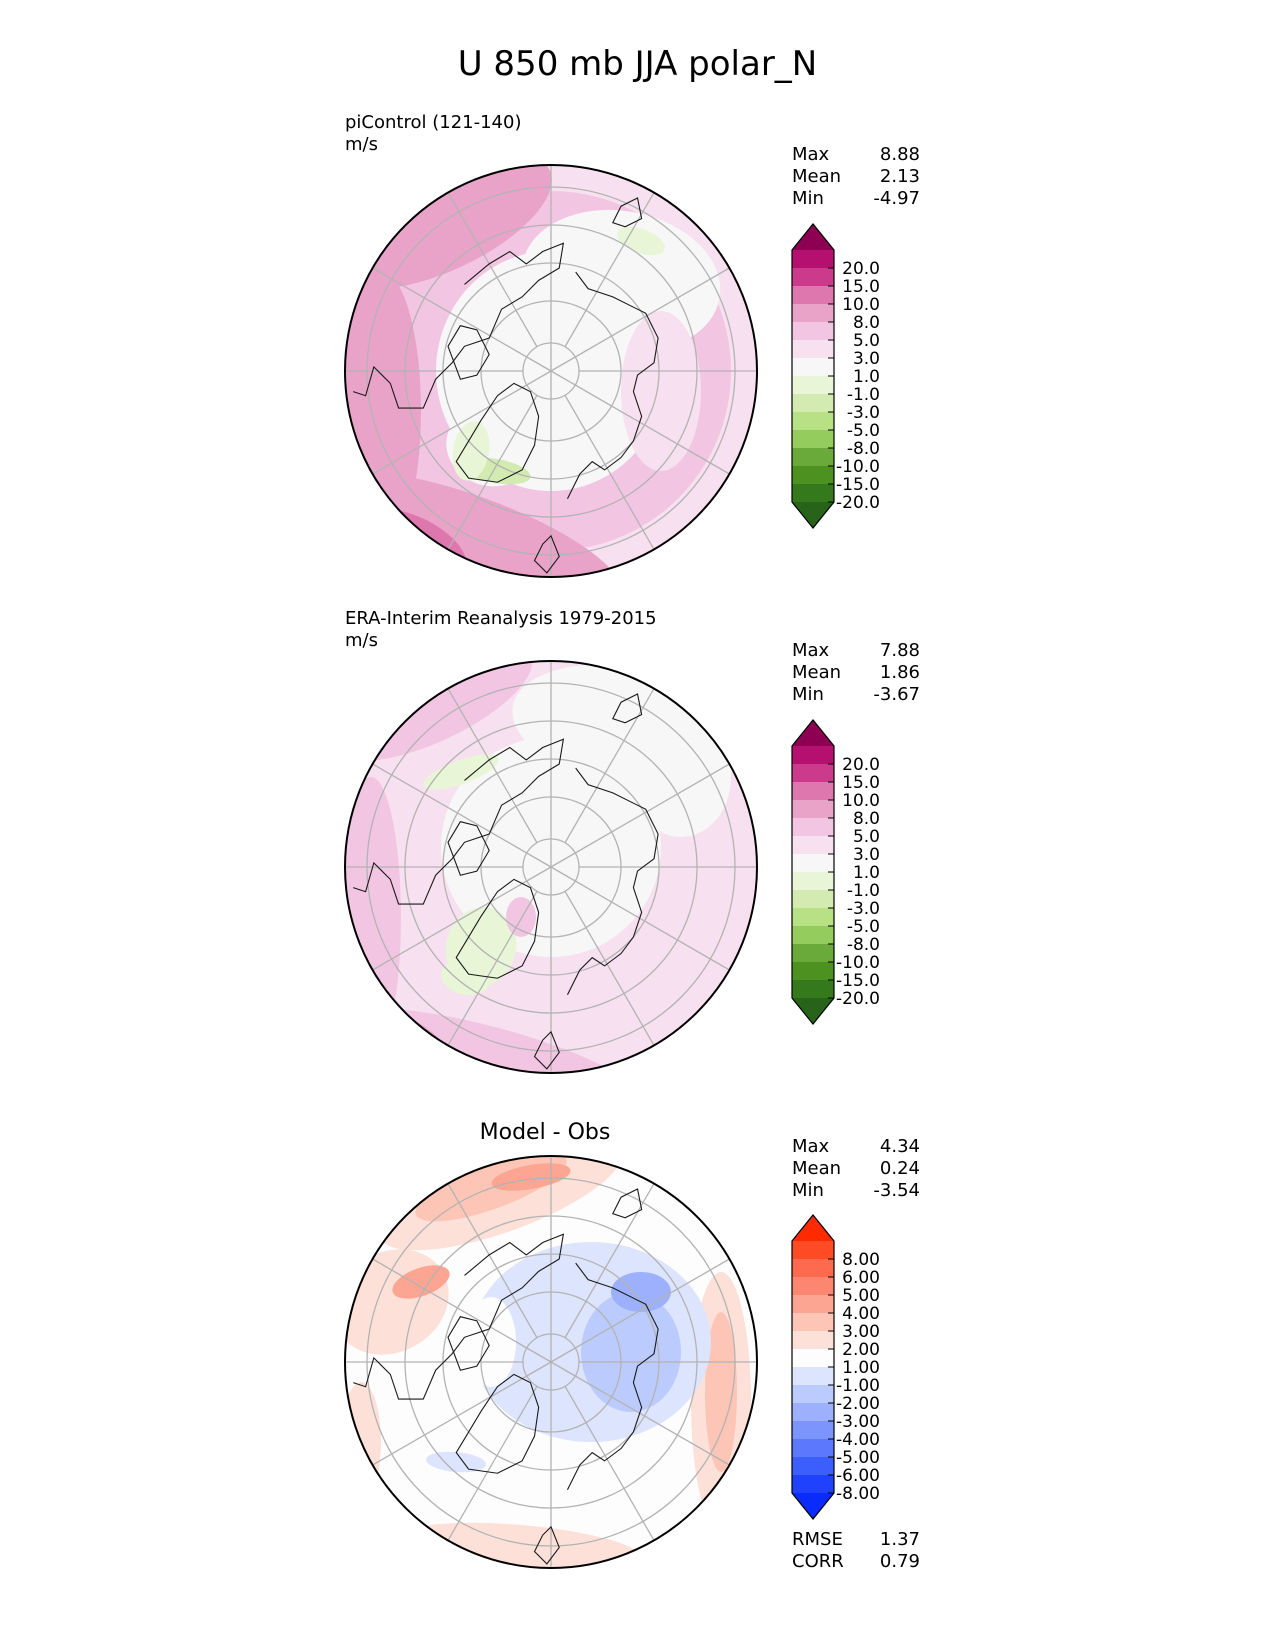  What do you see at coordinates (858, 1458) in the screenshot?
I see `colorbar-tick-label: -5.00` at bounding box center [858, 1458].